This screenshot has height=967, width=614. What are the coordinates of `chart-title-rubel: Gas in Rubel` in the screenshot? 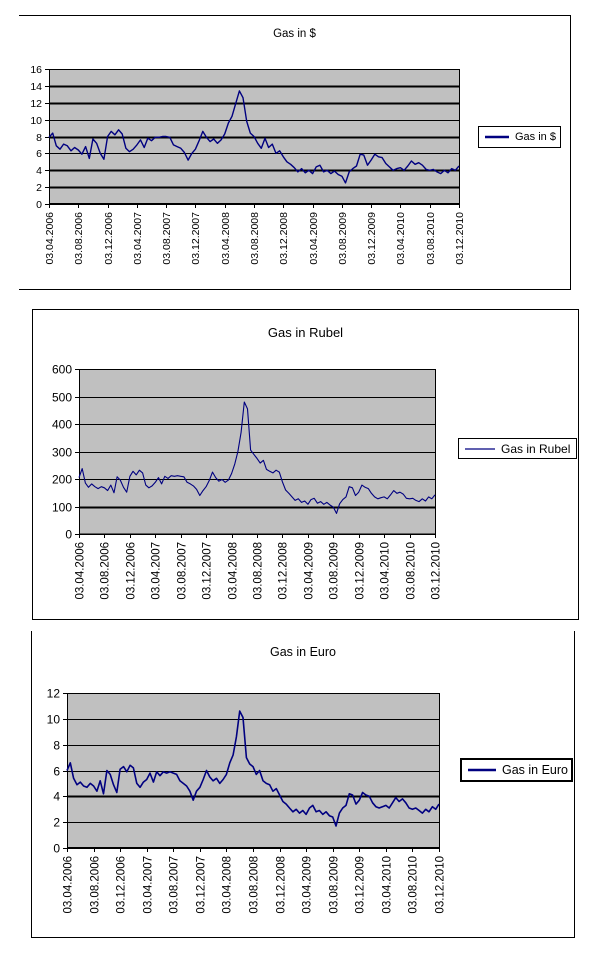 It's located at (305, 332).